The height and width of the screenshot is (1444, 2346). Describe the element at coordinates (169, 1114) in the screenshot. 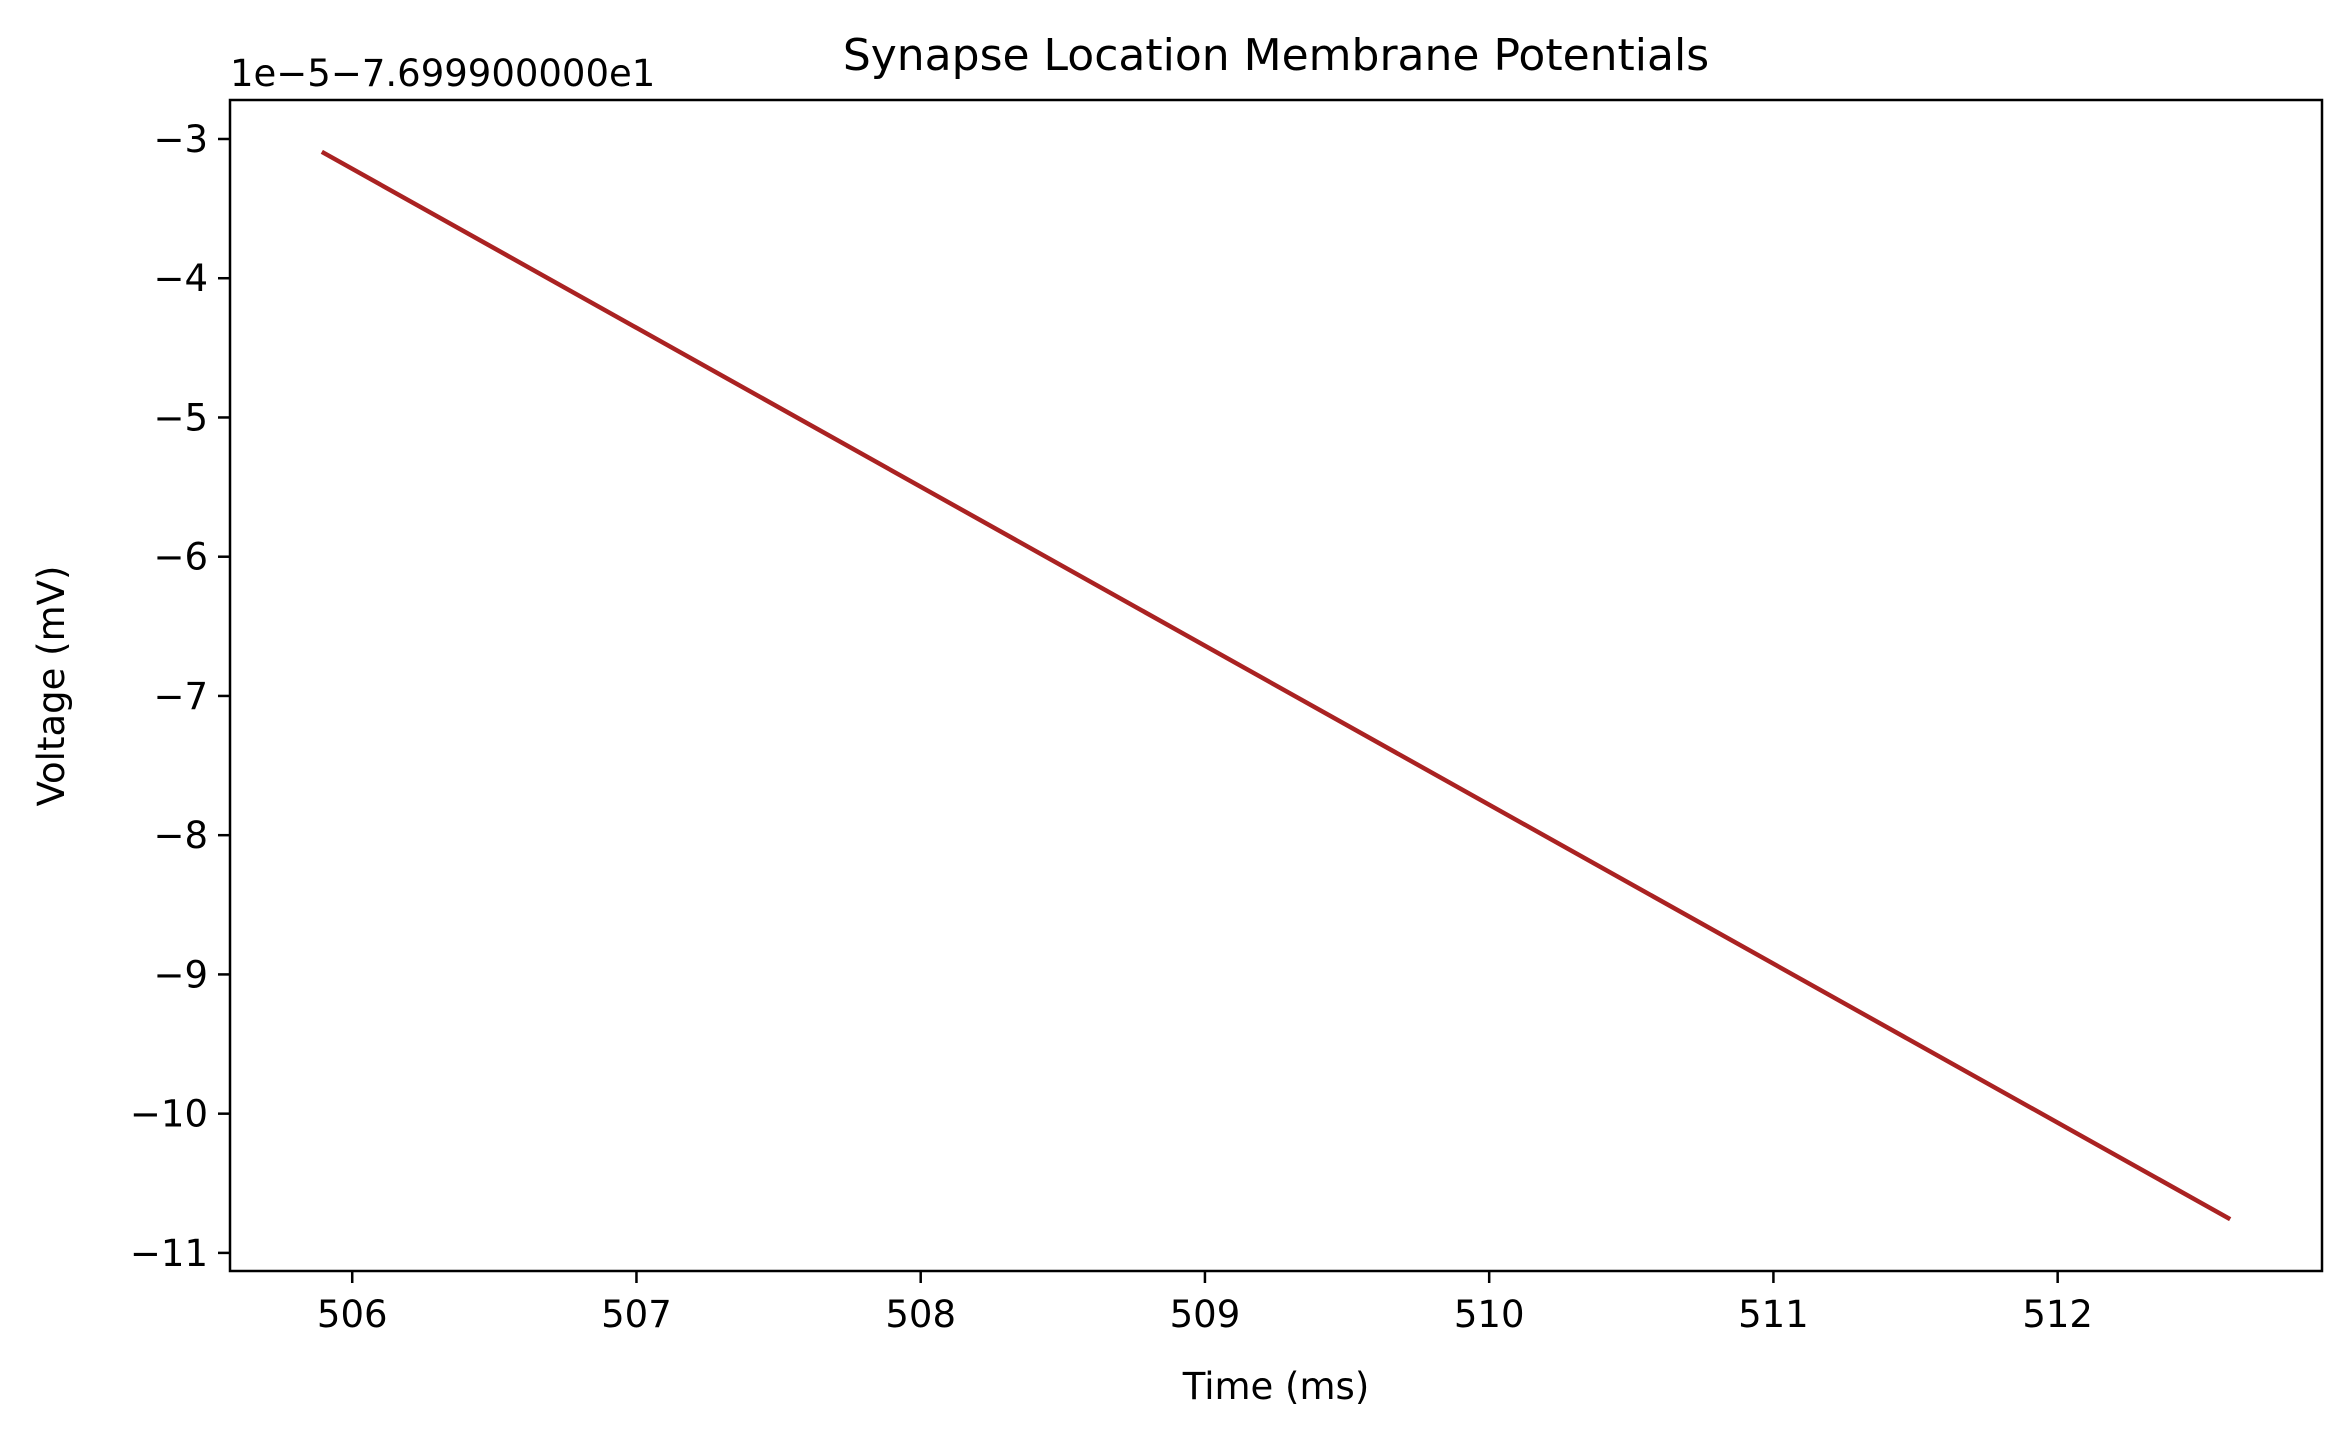

I see `y-tick-label: −10` at that location.